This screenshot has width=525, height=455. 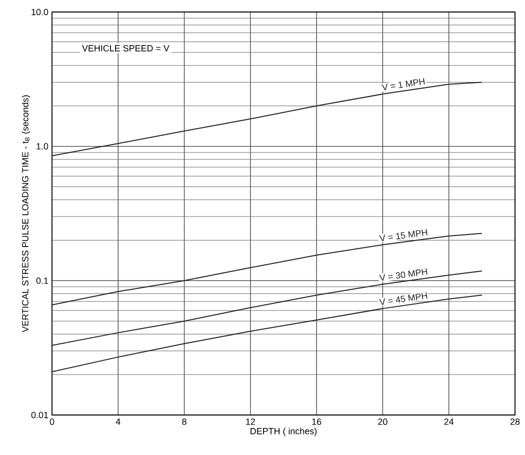 What do you see at coordinates (126, 48) in the screenshot?
I see `annotation: VEHICLE SPEED = V` at bounding box center [126, 48].